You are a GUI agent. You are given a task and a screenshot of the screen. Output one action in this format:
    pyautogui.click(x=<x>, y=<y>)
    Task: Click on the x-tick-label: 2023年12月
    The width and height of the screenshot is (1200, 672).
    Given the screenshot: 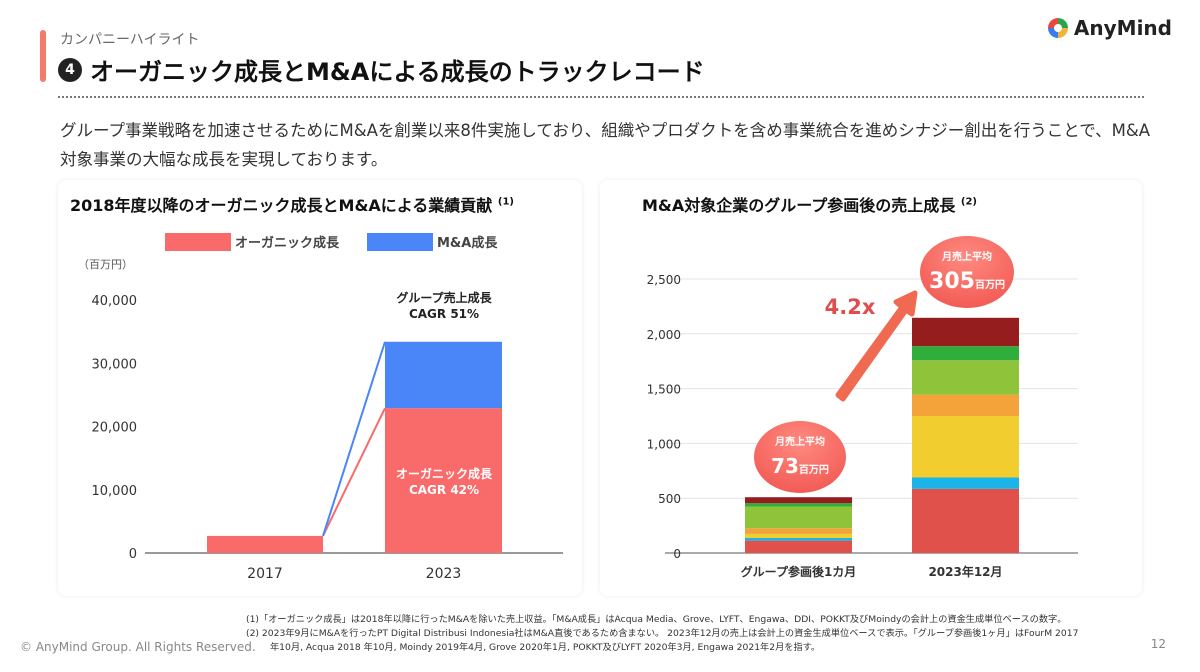 What is the action you would take?
    pyautogui.click(x=965, y=571)
    